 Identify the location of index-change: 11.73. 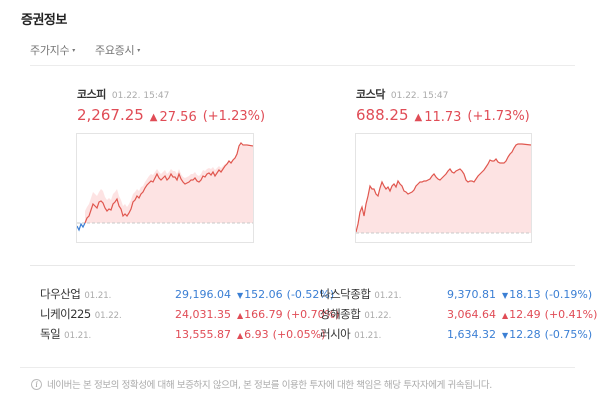
(443, 117).